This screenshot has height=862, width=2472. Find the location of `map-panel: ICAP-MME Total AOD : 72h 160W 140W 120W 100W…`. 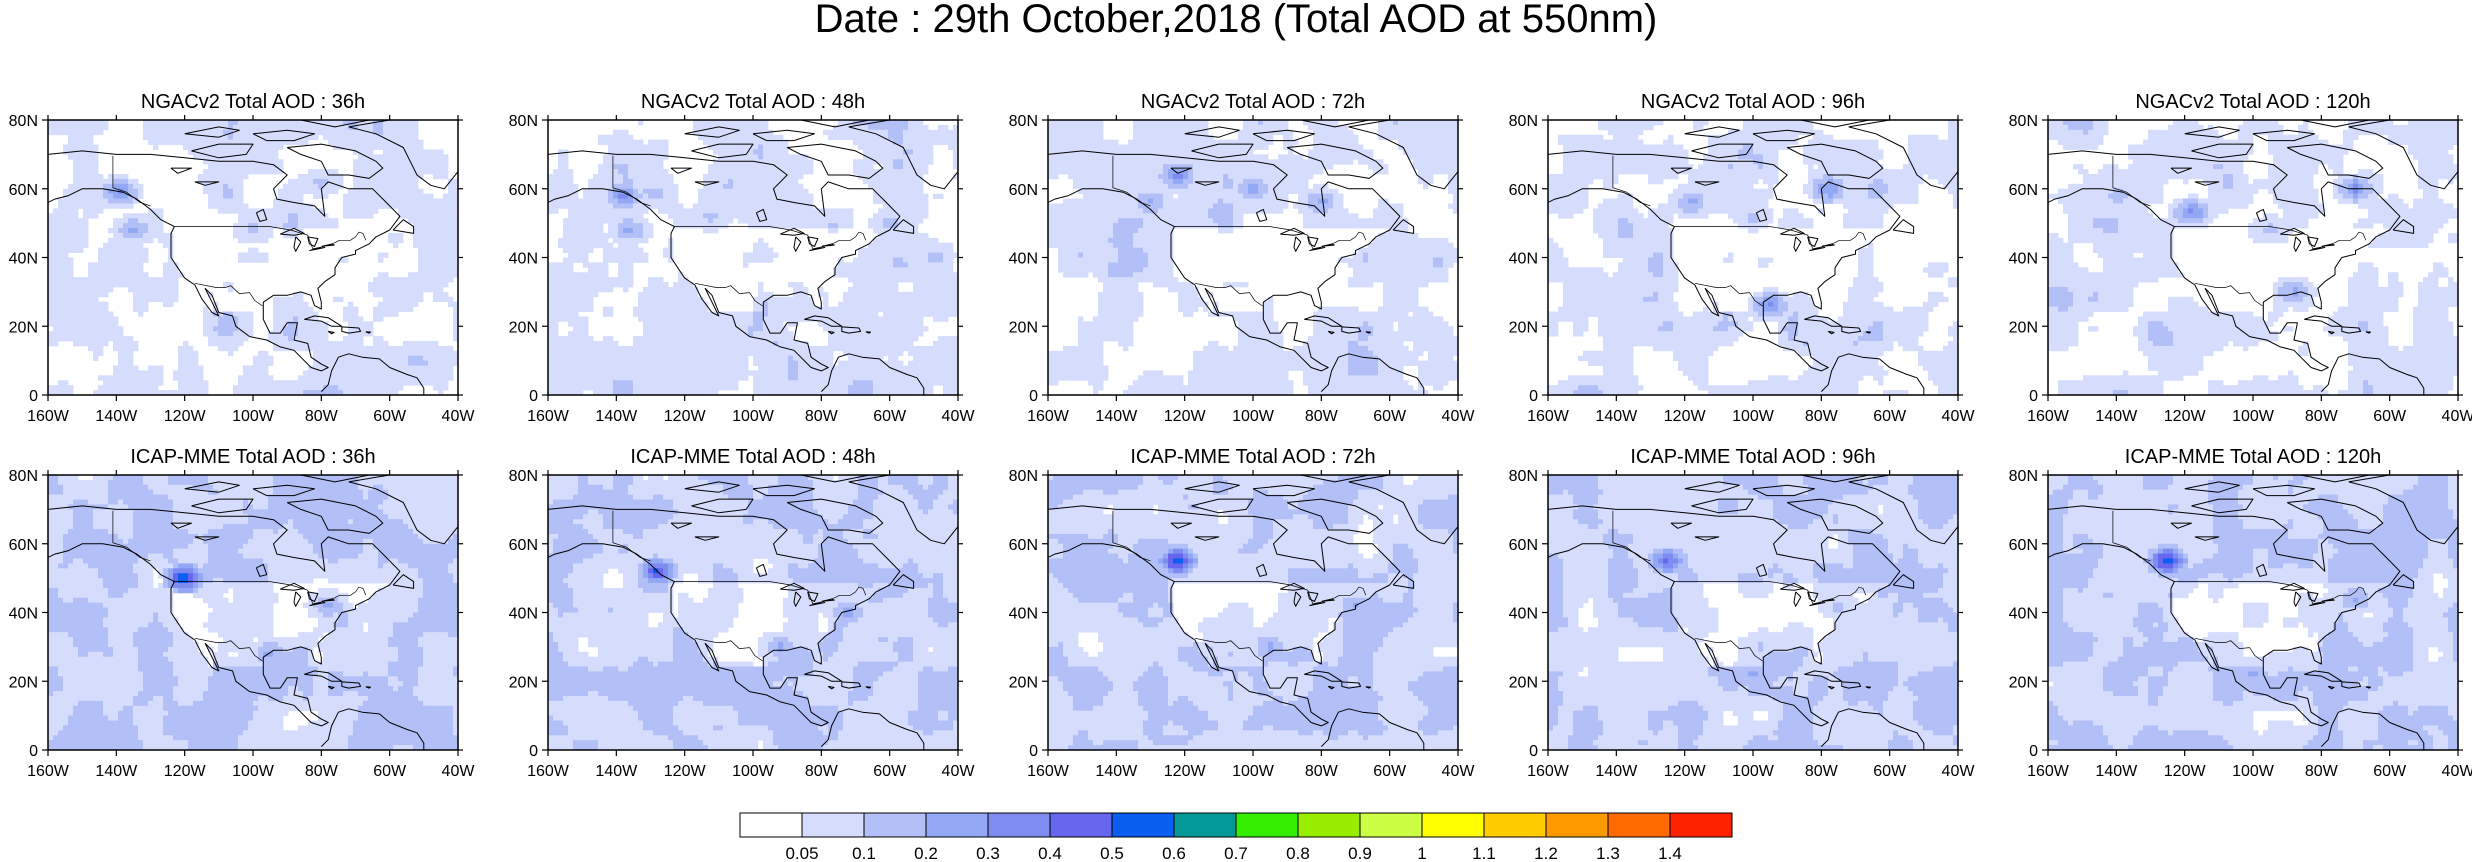

map-panel: ICAP-MME Total AOD : 72h 160W 140W 120W 100W… is located at coordinates (1242, 613).